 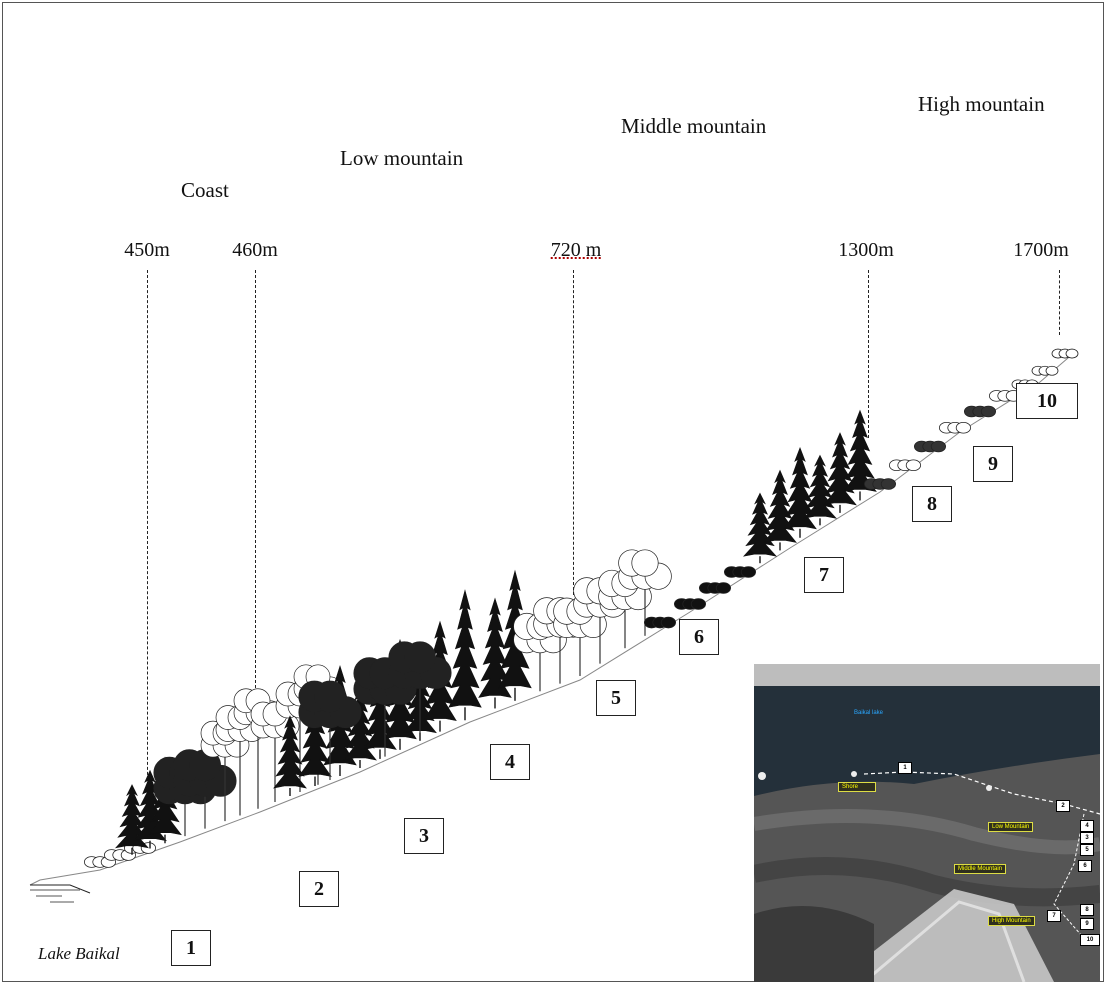 I want to click on site-marker-5: 5, so click(x=616, y=698).